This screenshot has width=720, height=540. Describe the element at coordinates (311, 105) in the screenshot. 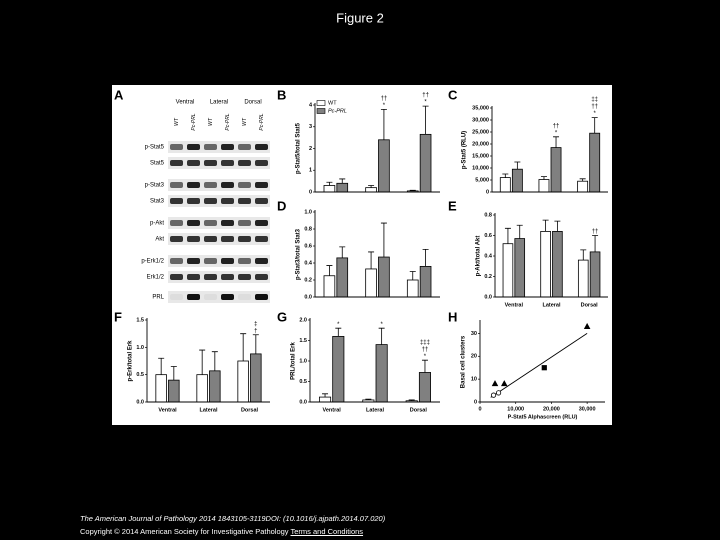

I see `y-tick-label: 4` at that location.